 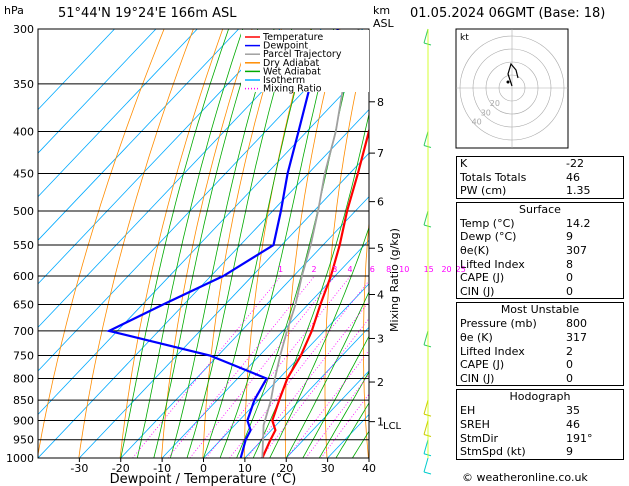 I want to click on hodograph-trace, so click(x=513, y=74).